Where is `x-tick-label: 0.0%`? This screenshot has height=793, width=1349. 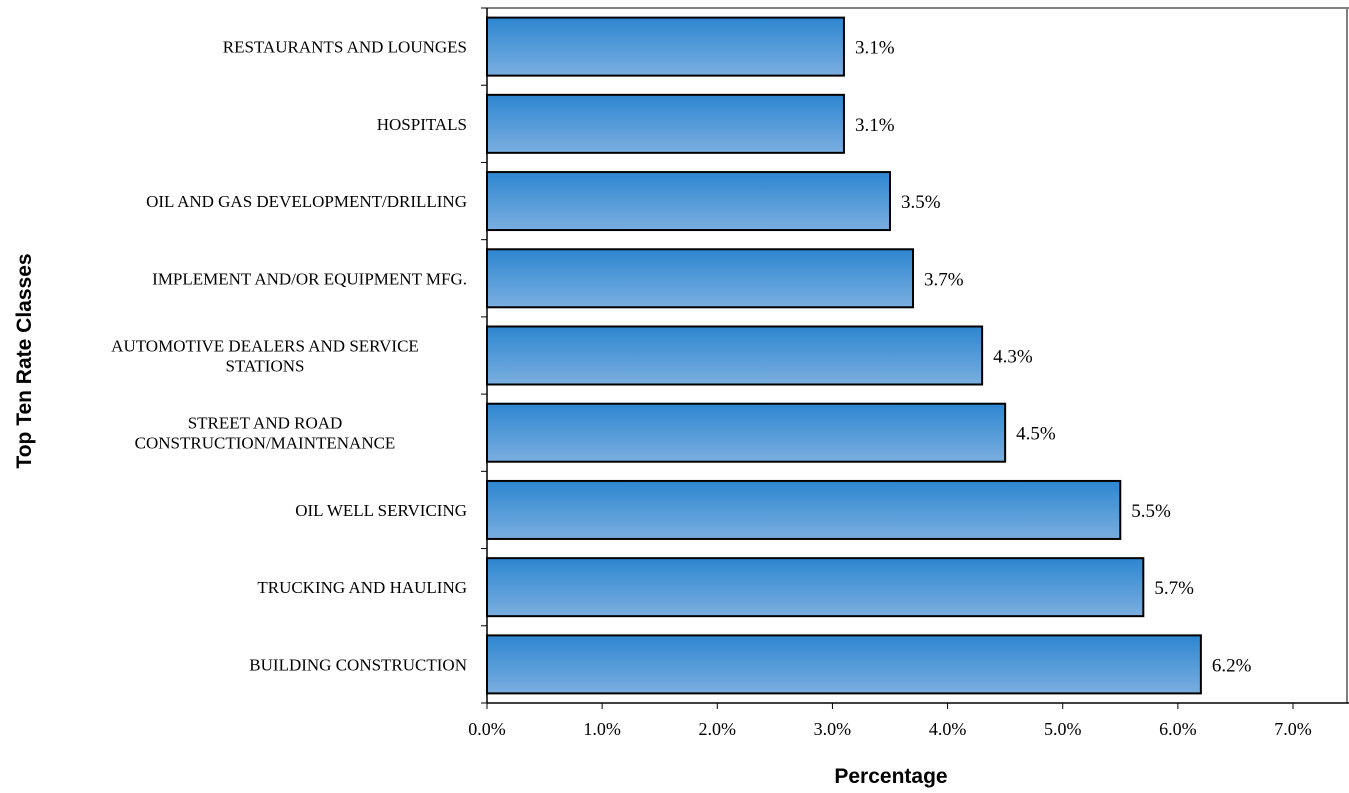 x-tick-label: 0.0% is located at coordinates (487, 729).